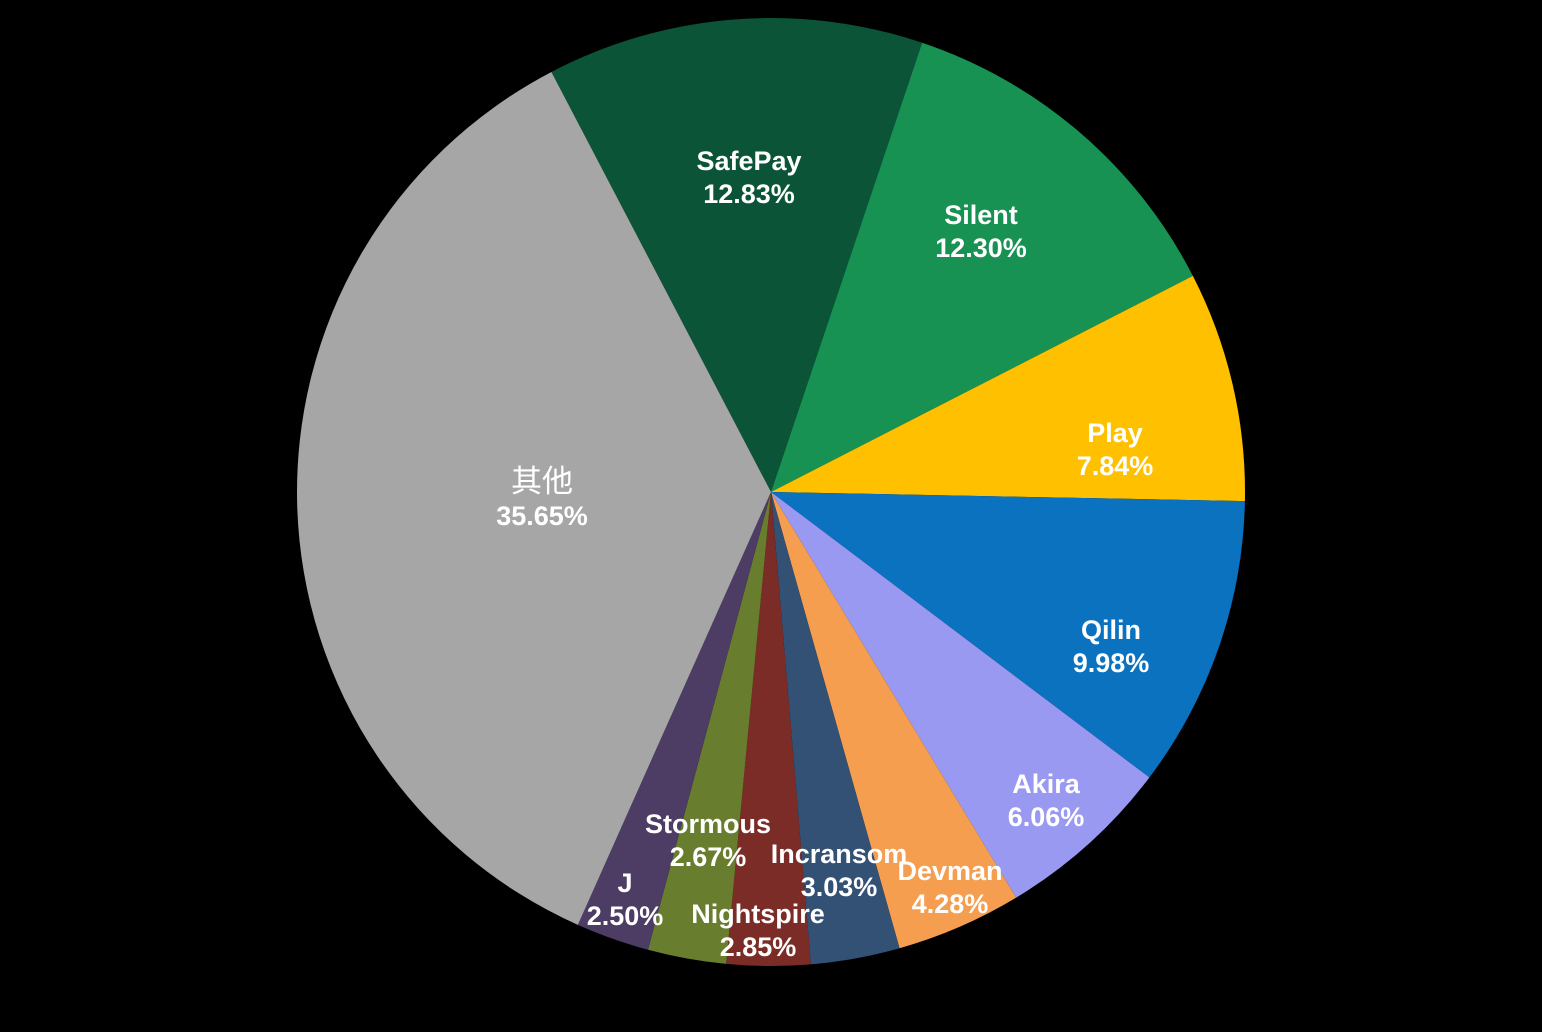 The height and width of the screenshot is (1032, 1542). I want to click on slice-label-akira: Akira 6.06%, so click(1046, 800).